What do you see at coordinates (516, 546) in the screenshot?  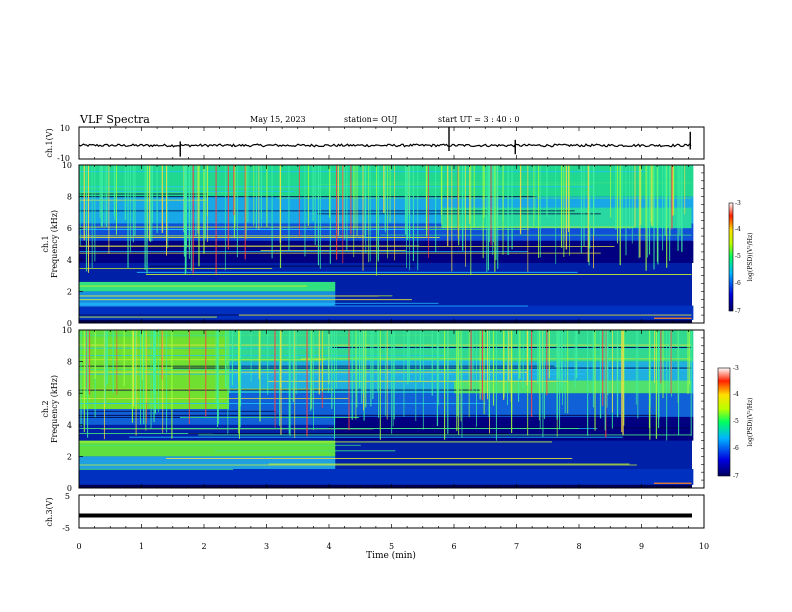 I see `time-tick-label: 7` at bounding box center [516, 546].